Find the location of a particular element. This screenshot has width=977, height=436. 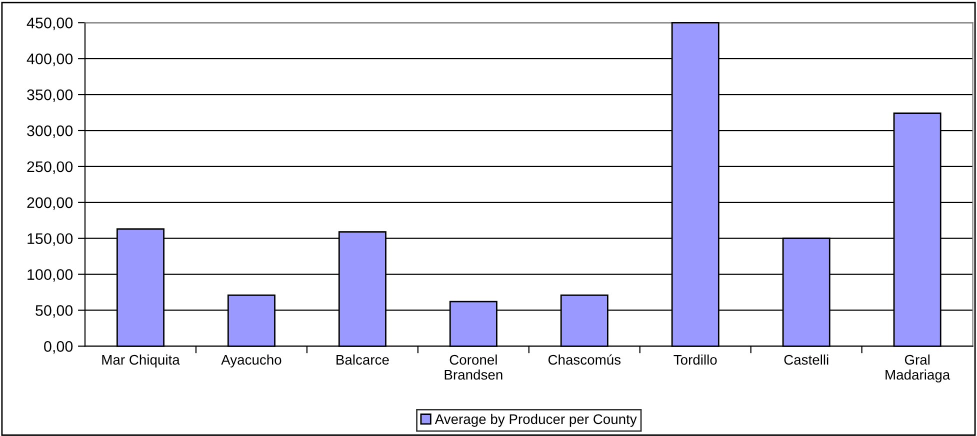

x-tick-label: Tordillo is located at coordinates (695, 359).